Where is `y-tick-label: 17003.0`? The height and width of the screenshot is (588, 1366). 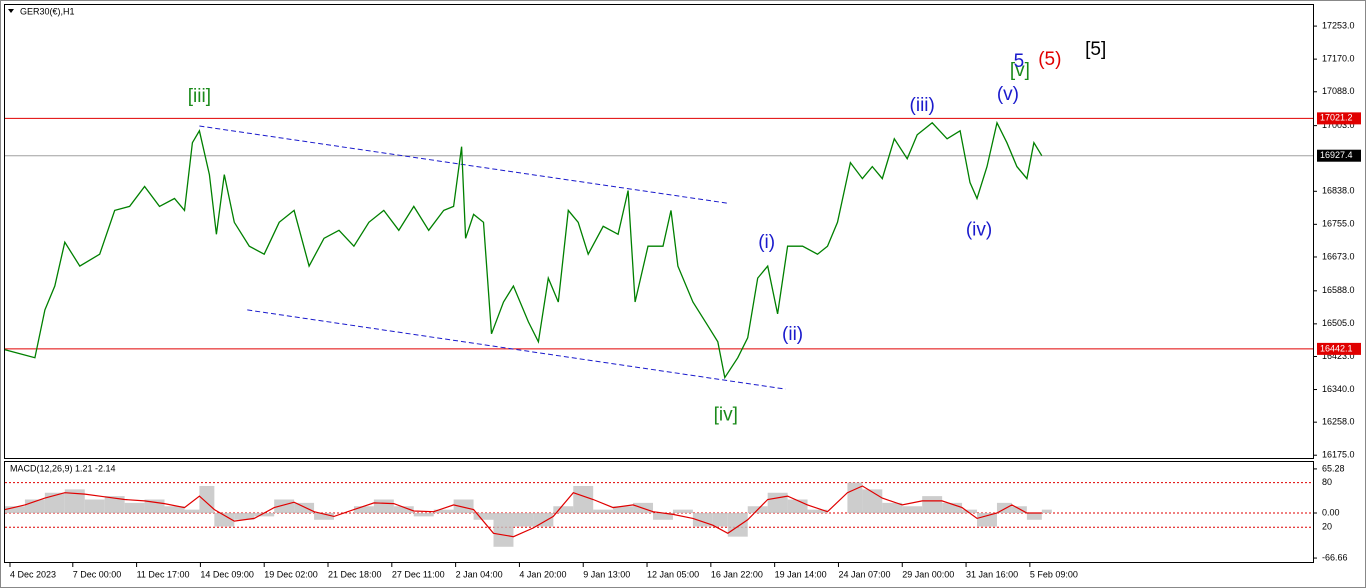 y-tick-label: 17003.0 is located at coordinates (1338, 125).